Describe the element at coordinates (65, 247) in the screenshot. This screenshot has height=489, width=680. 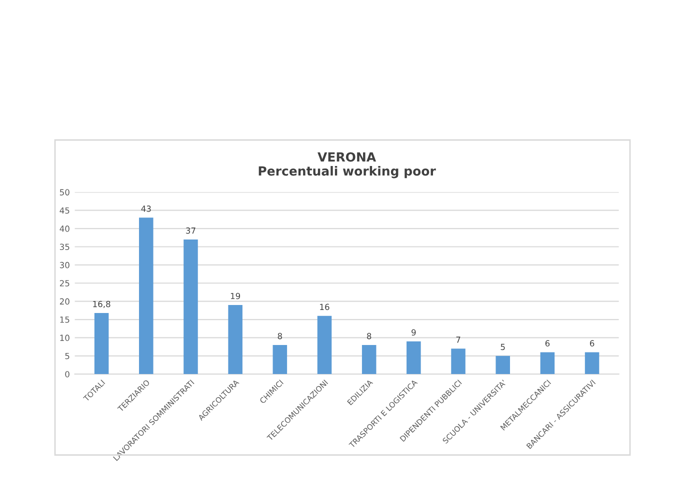
I see `y-tick-label: 35` at that location.